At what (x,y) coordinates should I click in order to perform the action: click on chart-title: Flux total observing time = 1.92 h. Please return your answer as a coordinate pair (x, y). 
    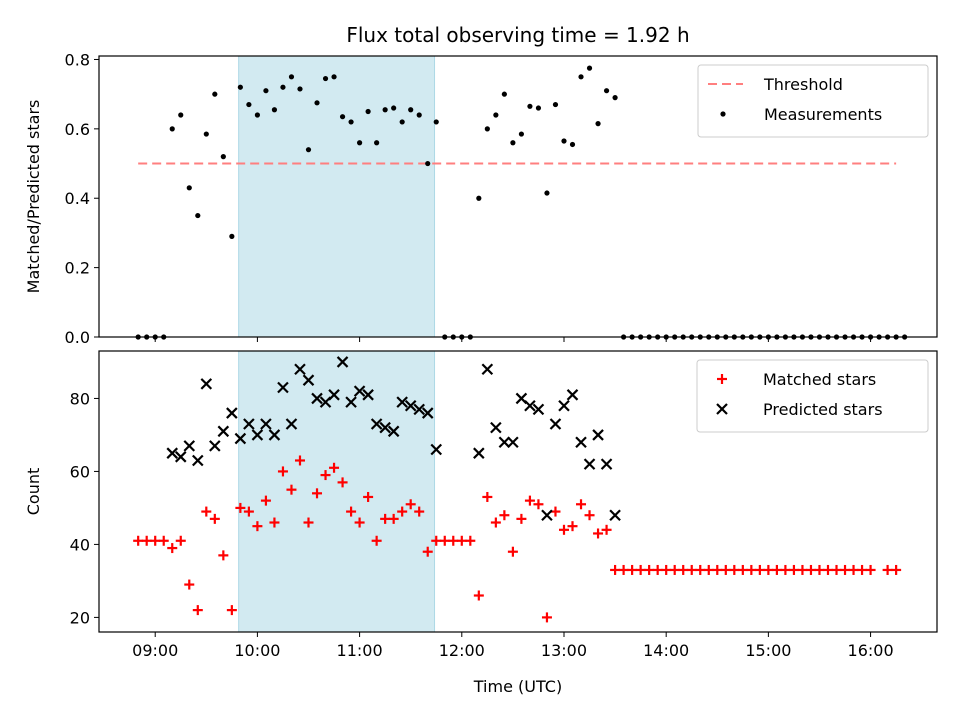
    Looking at the image, I should click on (517, 35).